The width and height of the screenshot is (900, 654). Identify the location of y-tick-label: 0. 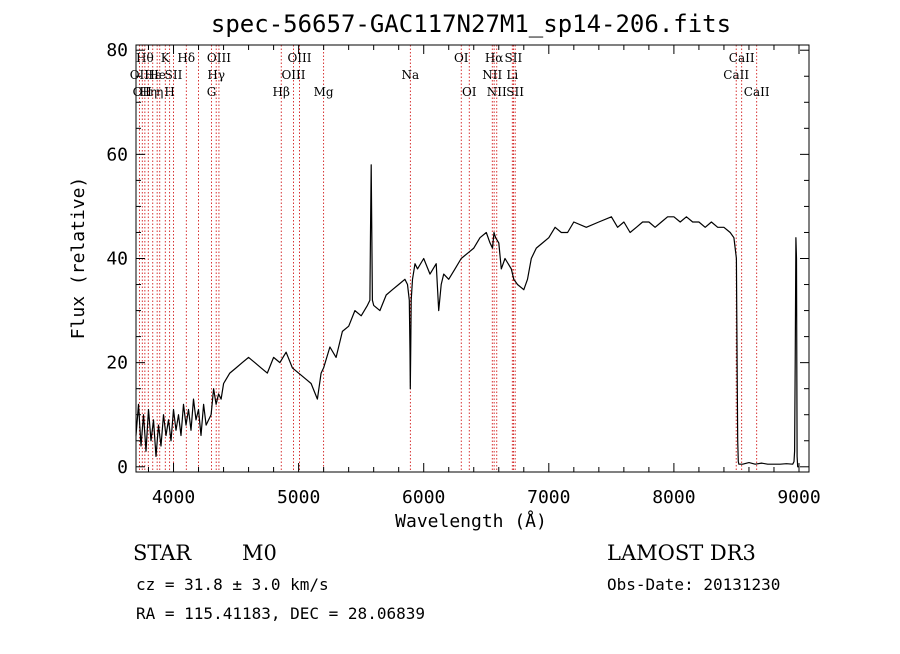
(122, 467).